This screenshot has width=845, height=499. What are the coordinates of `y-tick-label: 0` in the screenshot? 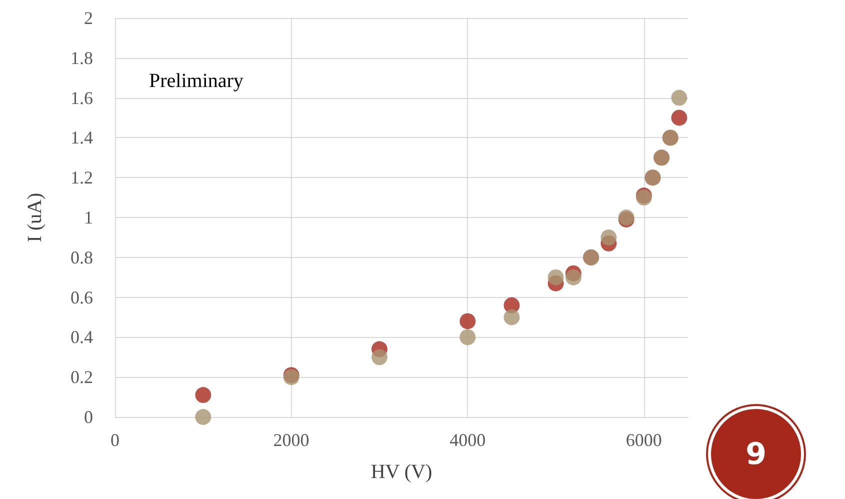 It's located at (88, 417).